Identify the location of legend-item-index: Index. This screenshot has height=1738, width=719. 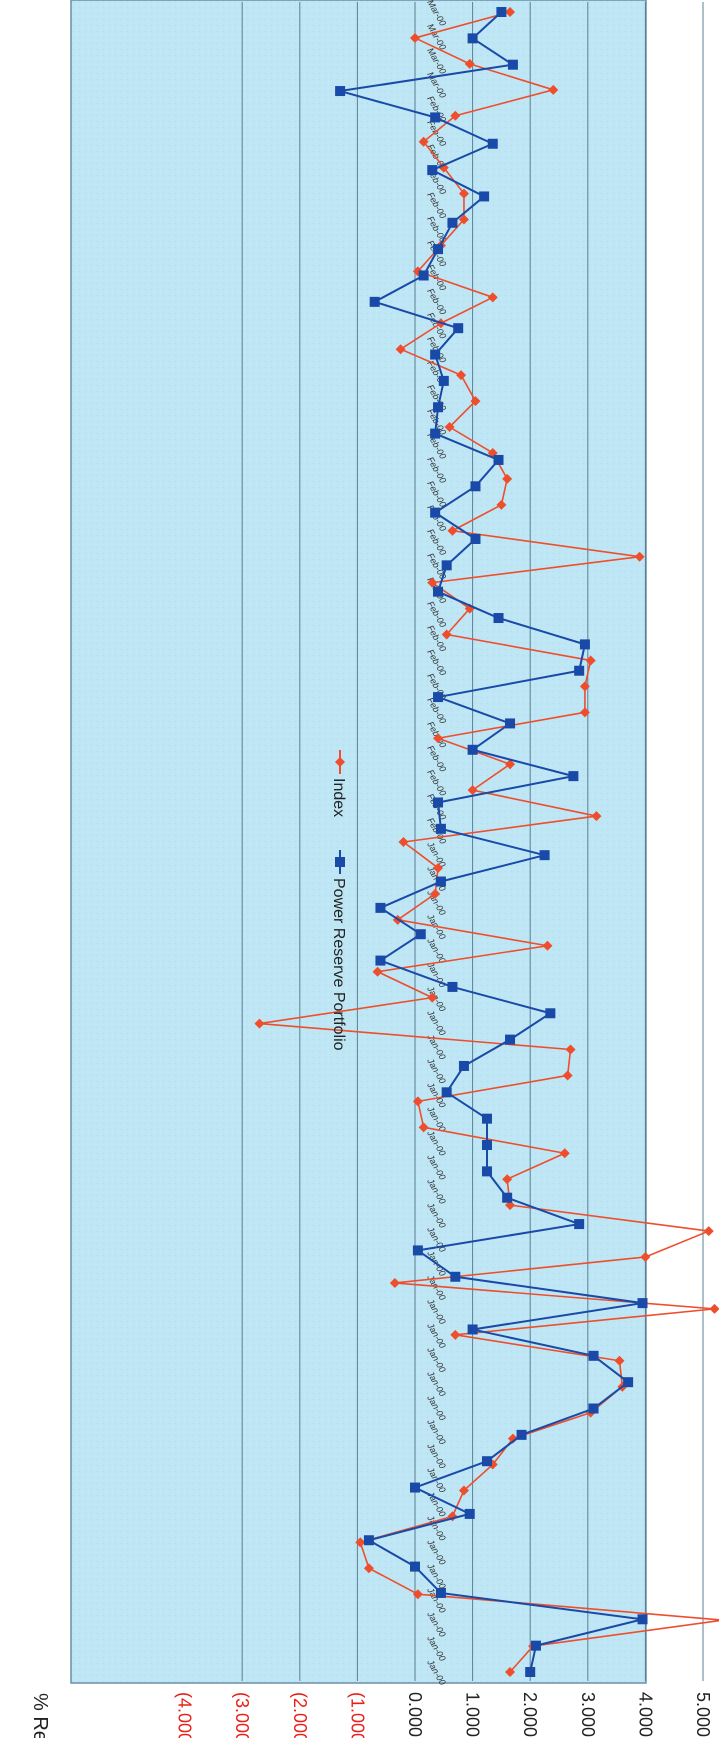
(338, 783).